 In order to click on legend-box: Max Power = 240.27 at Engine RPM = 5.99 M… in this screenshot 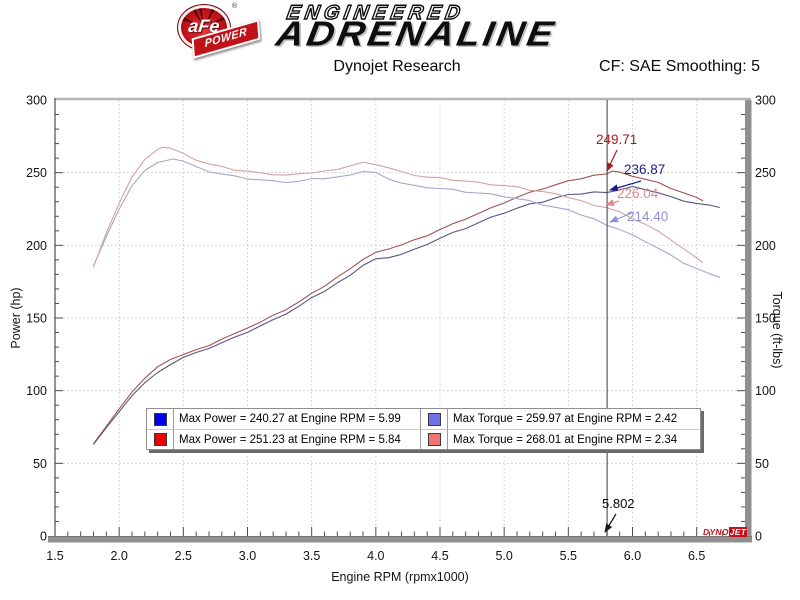, I will do `click(423, 429)`.